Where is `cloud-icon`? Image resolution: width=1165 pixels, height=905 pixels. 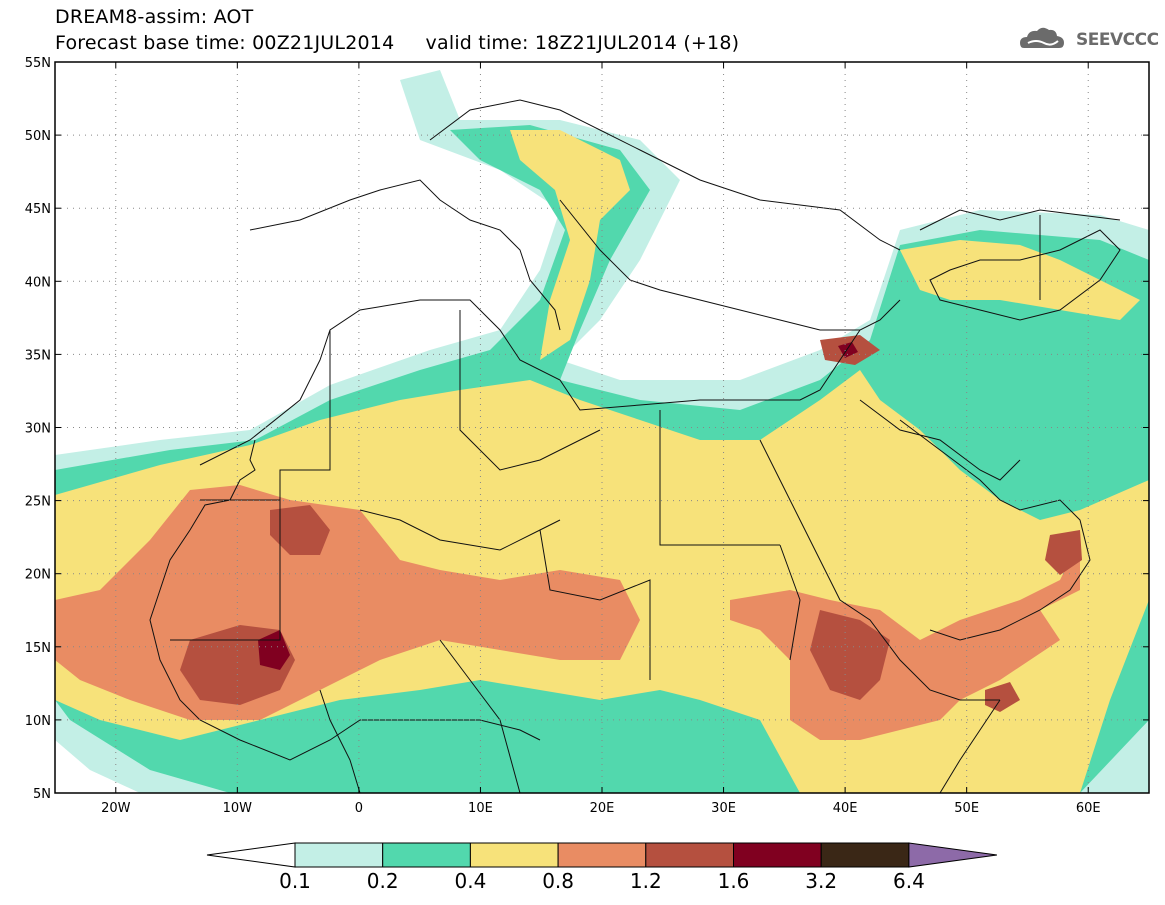 cloud-icon is located at coordinates (1042, 37).